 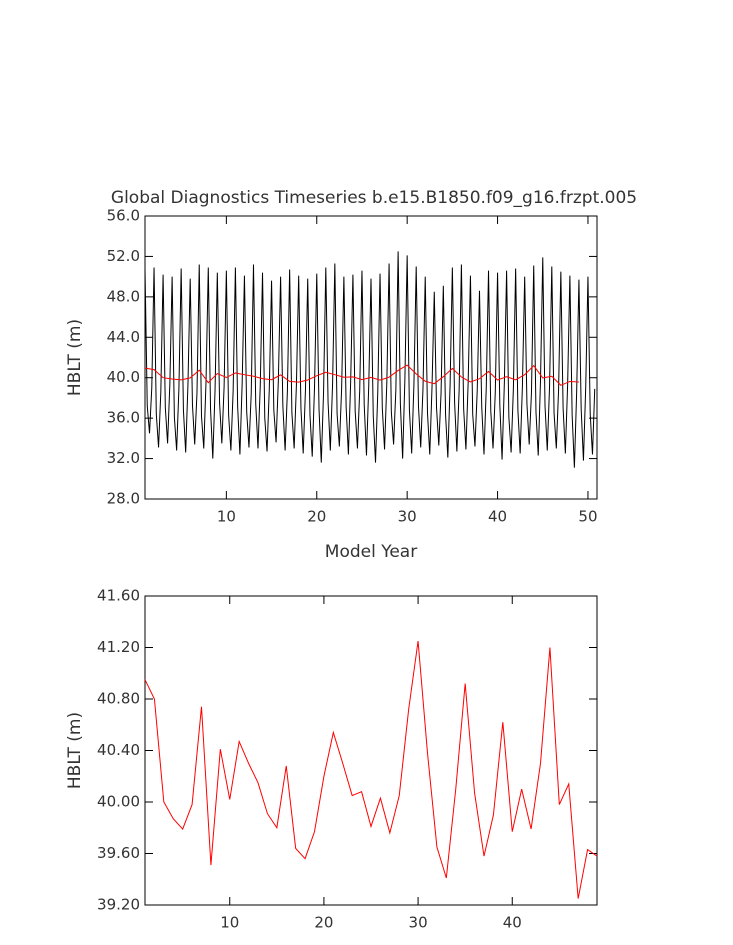 What do you see at coordinates (118, 596) in the screenshot?
I see `y-tick-label: 41.60` at bounding box center [118, 596].